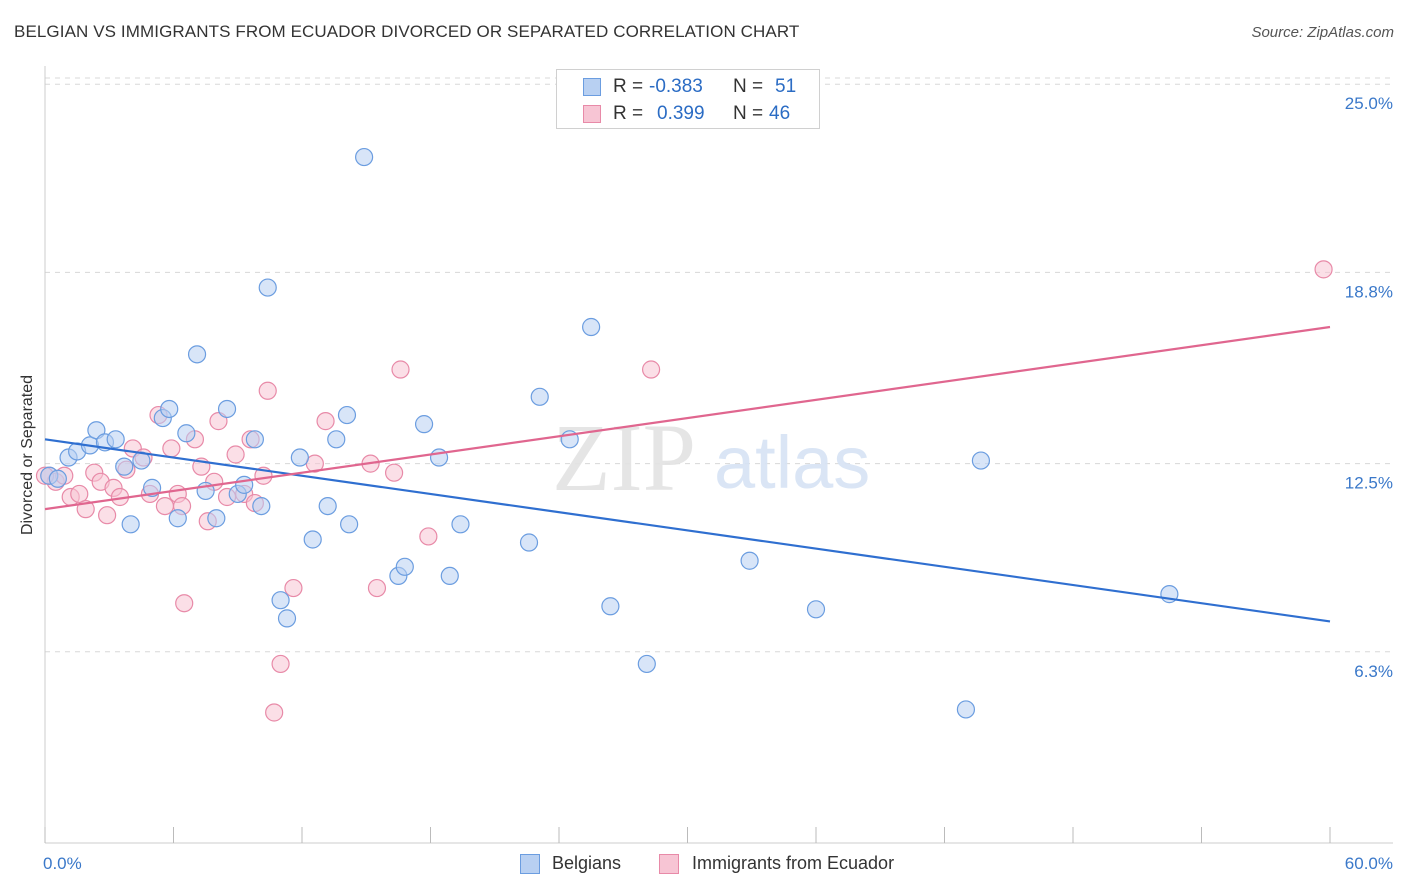  What do you see at coordinates (530, 864) in the screenshot?
I see `legend-swatch-belgians` at bounding box center [530, 864].